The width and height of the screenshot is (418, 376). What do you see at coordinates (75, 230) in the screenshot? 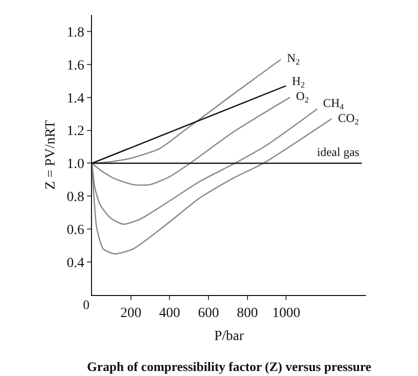
I see `y-tick-label: 0.6` at bounding box center [75, 230].